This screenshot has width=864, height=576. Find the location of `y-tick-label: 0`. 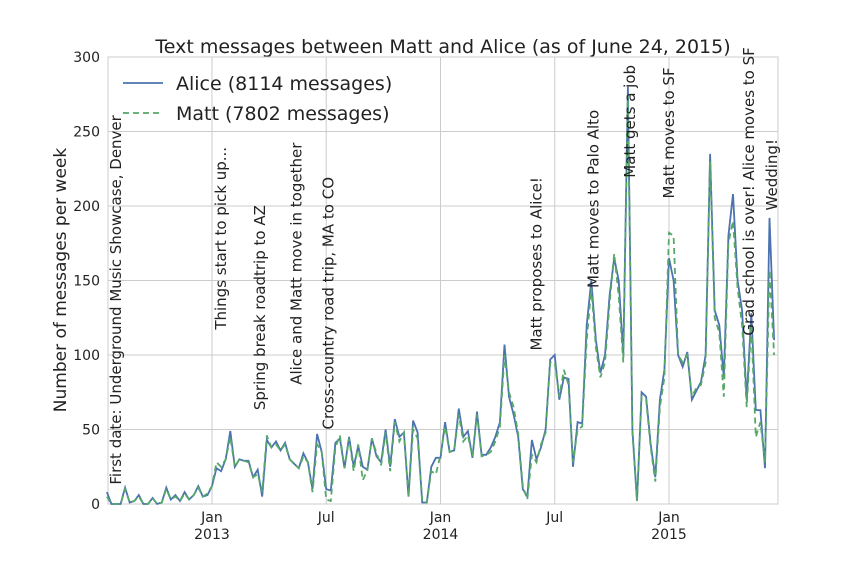

y-tick-label: 0 is located at coordinates (95, 505).